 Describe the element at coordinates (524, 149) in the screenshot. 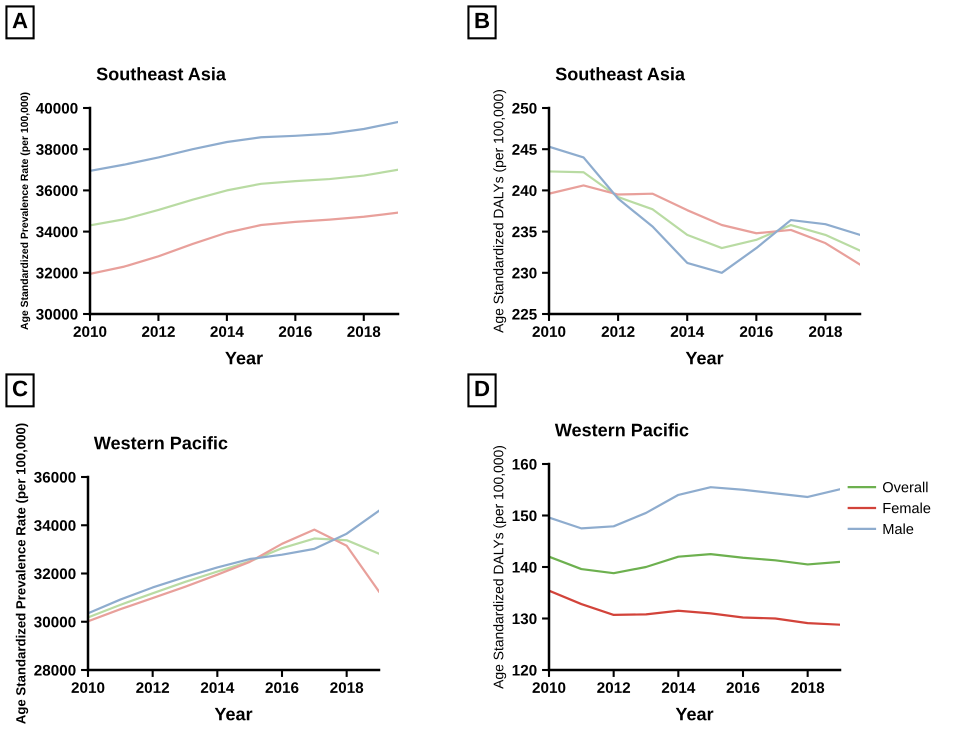

I see `y-tick-label: 245` at that location.